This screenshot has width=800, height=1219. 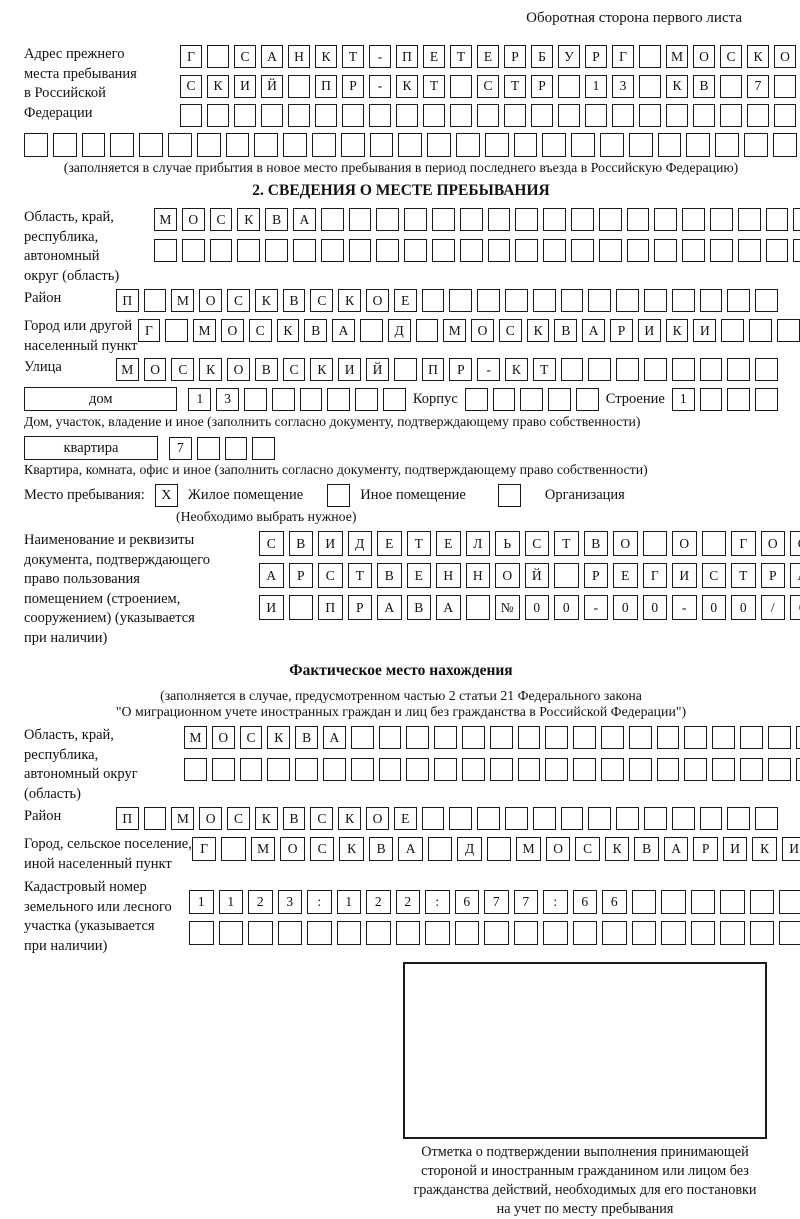 I want to click on char-cell: И, so click(x=271, y=607).